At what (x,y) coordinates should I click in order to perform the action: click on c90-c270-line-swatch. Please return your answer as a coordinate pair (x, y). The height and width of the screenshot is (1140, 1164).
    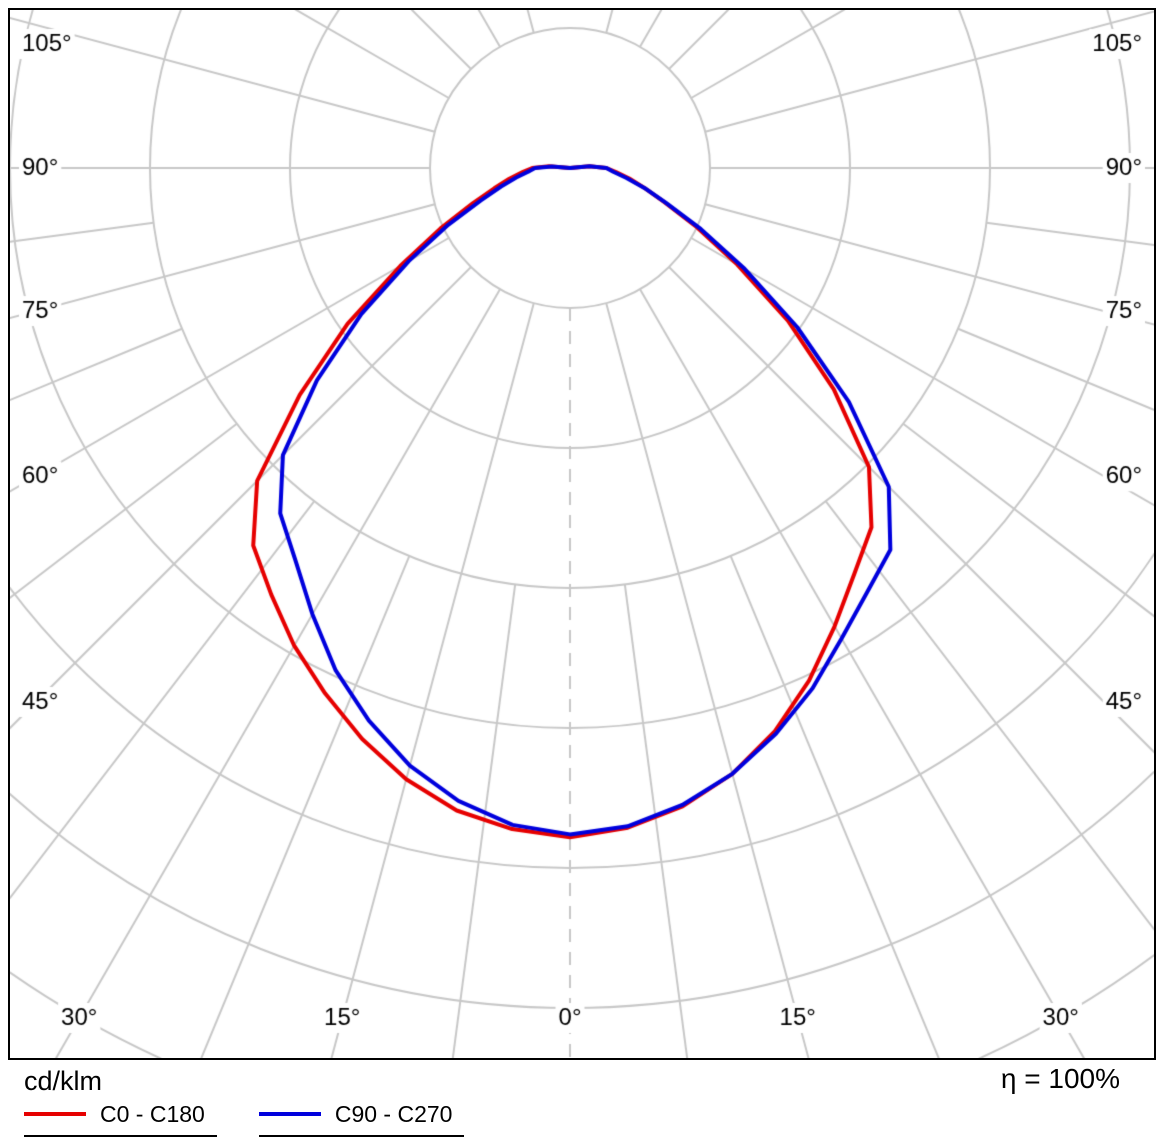
    Looking at the image, I should click on (289, 1114).